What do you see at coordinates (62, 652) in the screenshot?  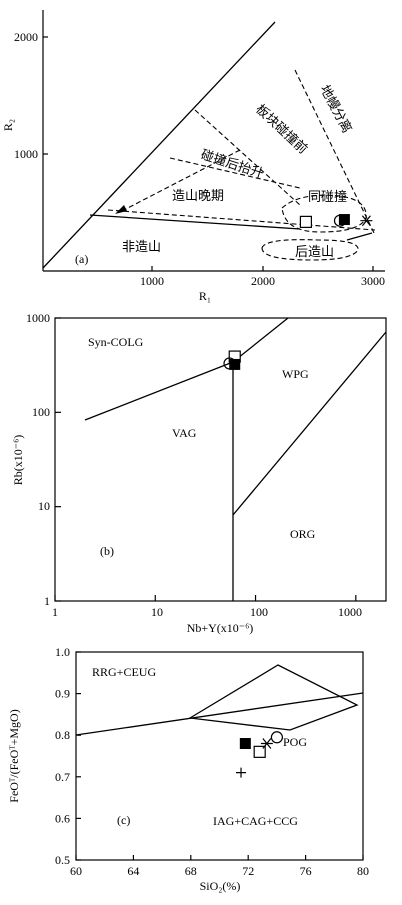 I see `c-ytick: 1.0` at bounding box center [62, 652].